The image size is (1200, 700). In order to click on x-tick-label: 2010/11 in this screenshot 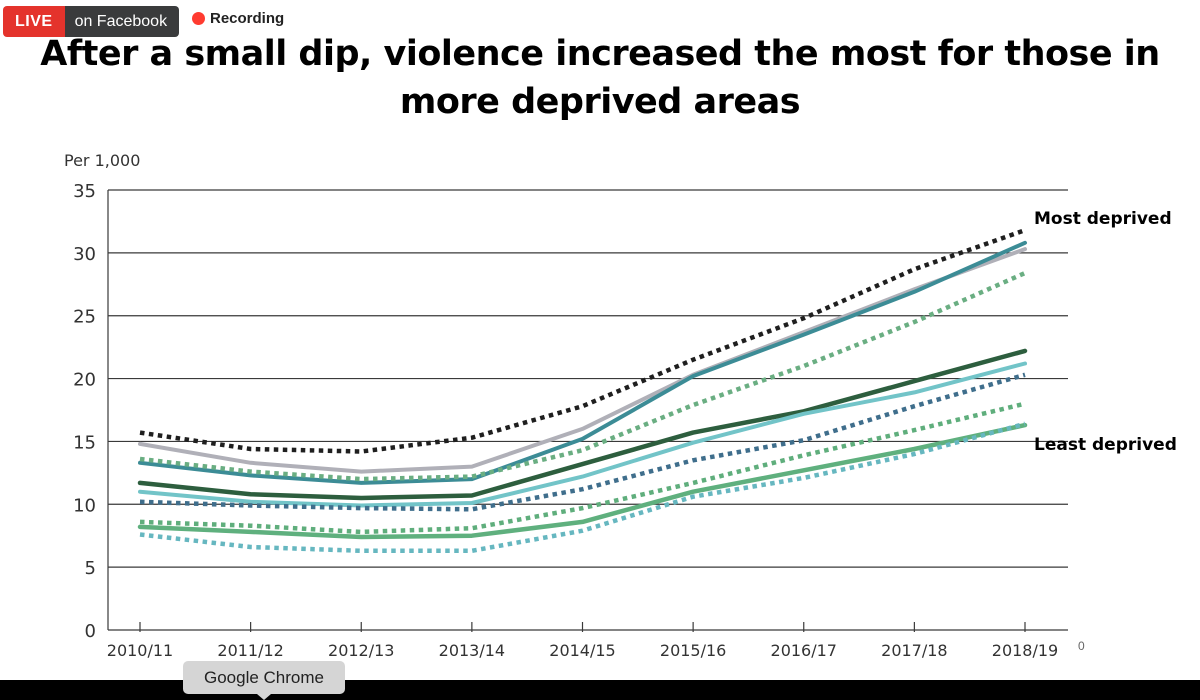, I will do `click(140, 650)`.